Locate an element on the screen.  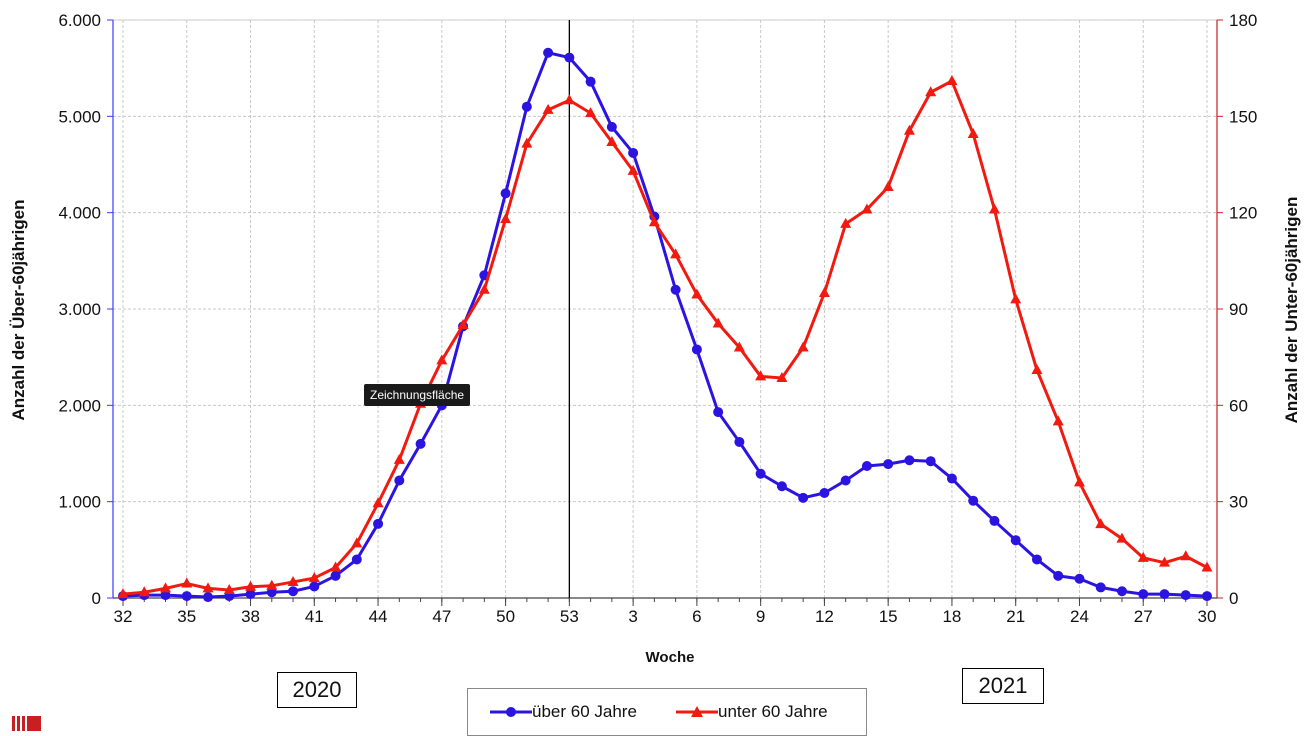
x-tick-label: 38 is located at coordinates (250, 616).